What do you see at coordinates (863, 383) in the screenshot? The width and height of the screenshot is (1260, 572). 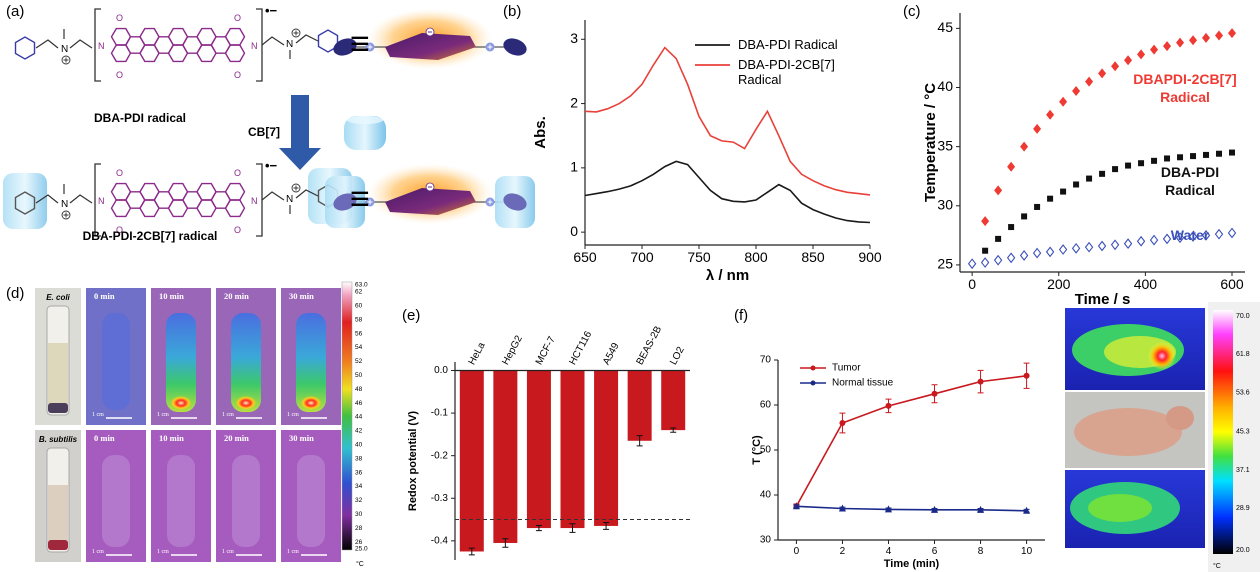 I see `legend-label: Normal tissue` at bounding box center [863, 383].